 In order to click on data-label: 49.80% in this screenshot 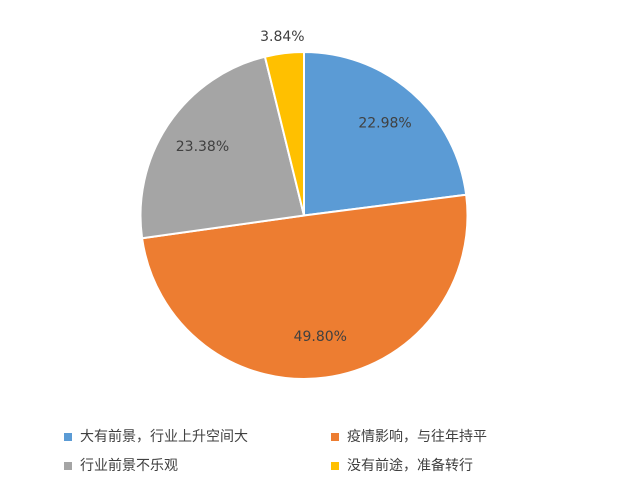, I will do `click(320, 337)`.